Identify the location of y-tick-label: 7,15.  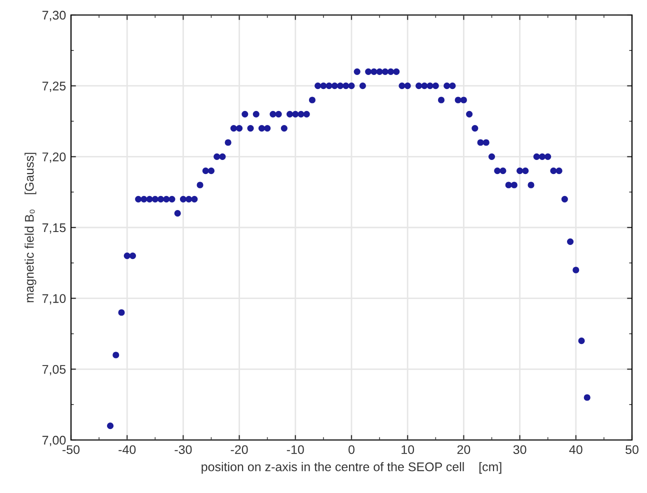
(54, 228).